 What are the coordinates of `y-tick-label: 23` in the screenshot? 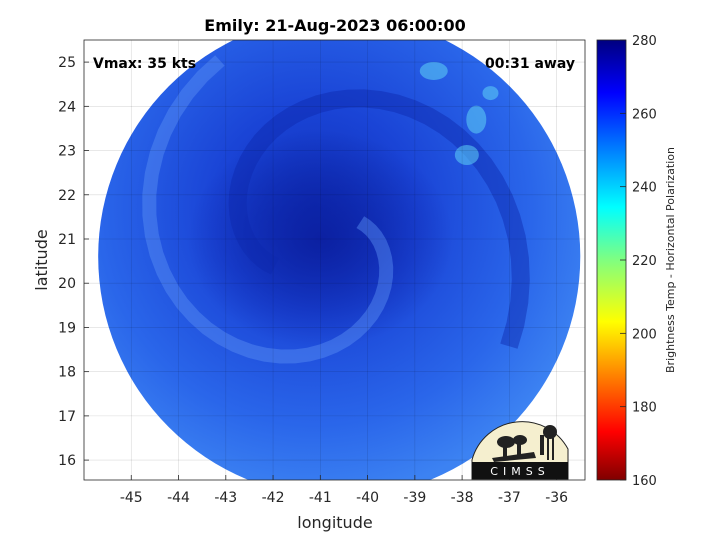 It's located at (67, 152).